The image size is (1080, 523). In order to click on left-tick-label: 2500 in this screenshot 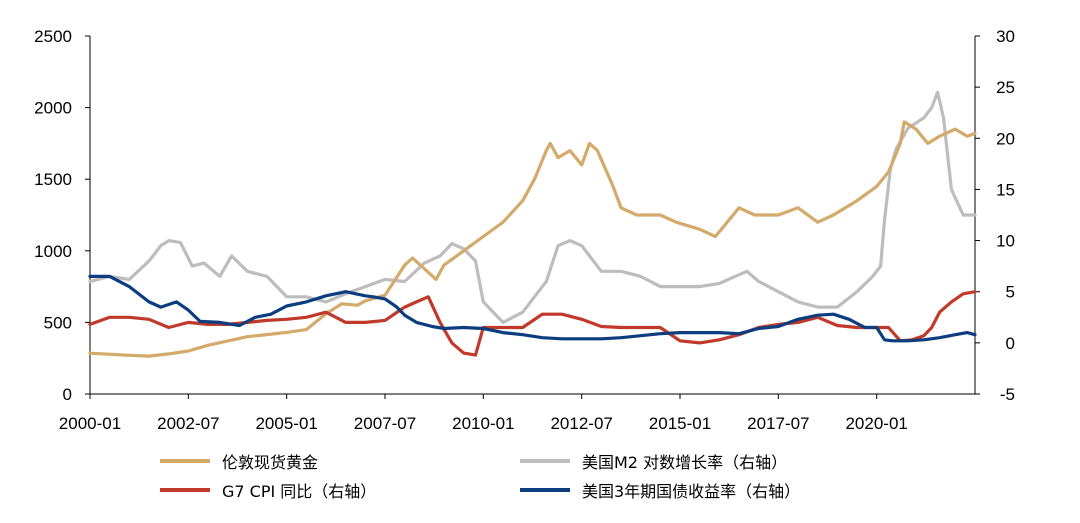, I will do `click(53, 36)`.